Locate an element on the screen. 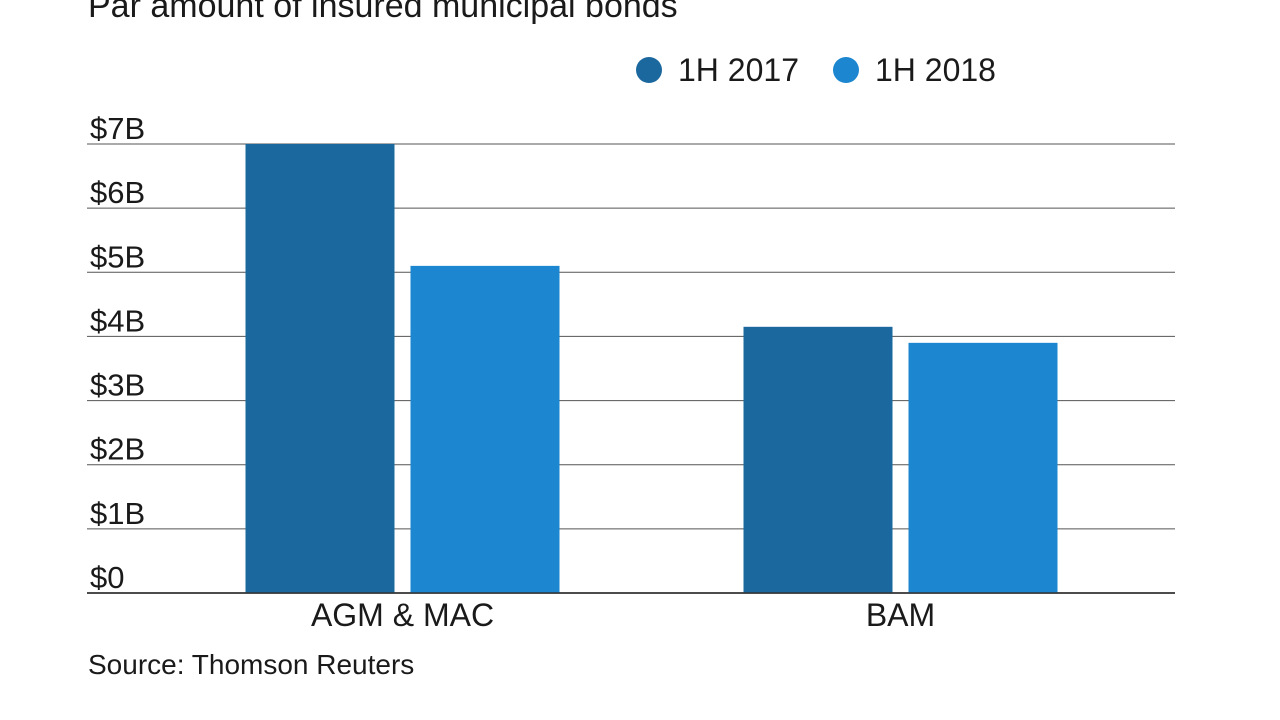  legend-swatch-1h-2017 is located at coordinates (649, 70).